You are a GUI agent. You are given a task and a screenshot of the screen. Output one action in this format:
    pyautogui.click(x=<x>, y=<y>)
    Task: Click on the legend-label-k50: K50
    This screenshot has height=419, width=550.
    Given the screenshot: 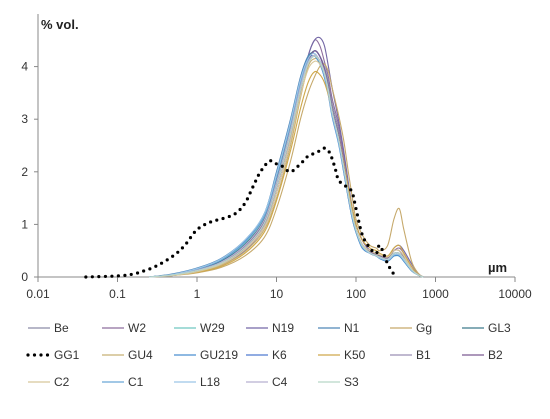 What is the action you would take?
    pyautogui.click(x=355, y=355)
    